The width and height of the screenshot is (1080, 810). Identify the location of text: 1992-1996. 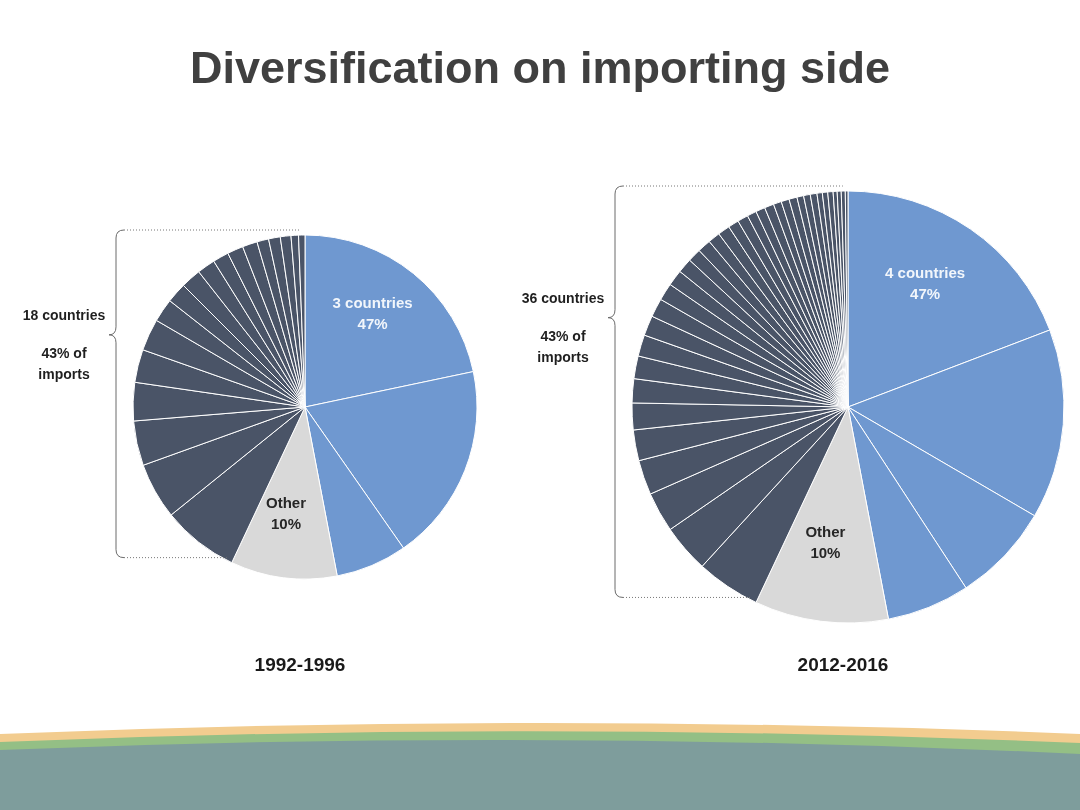
(300, 665).